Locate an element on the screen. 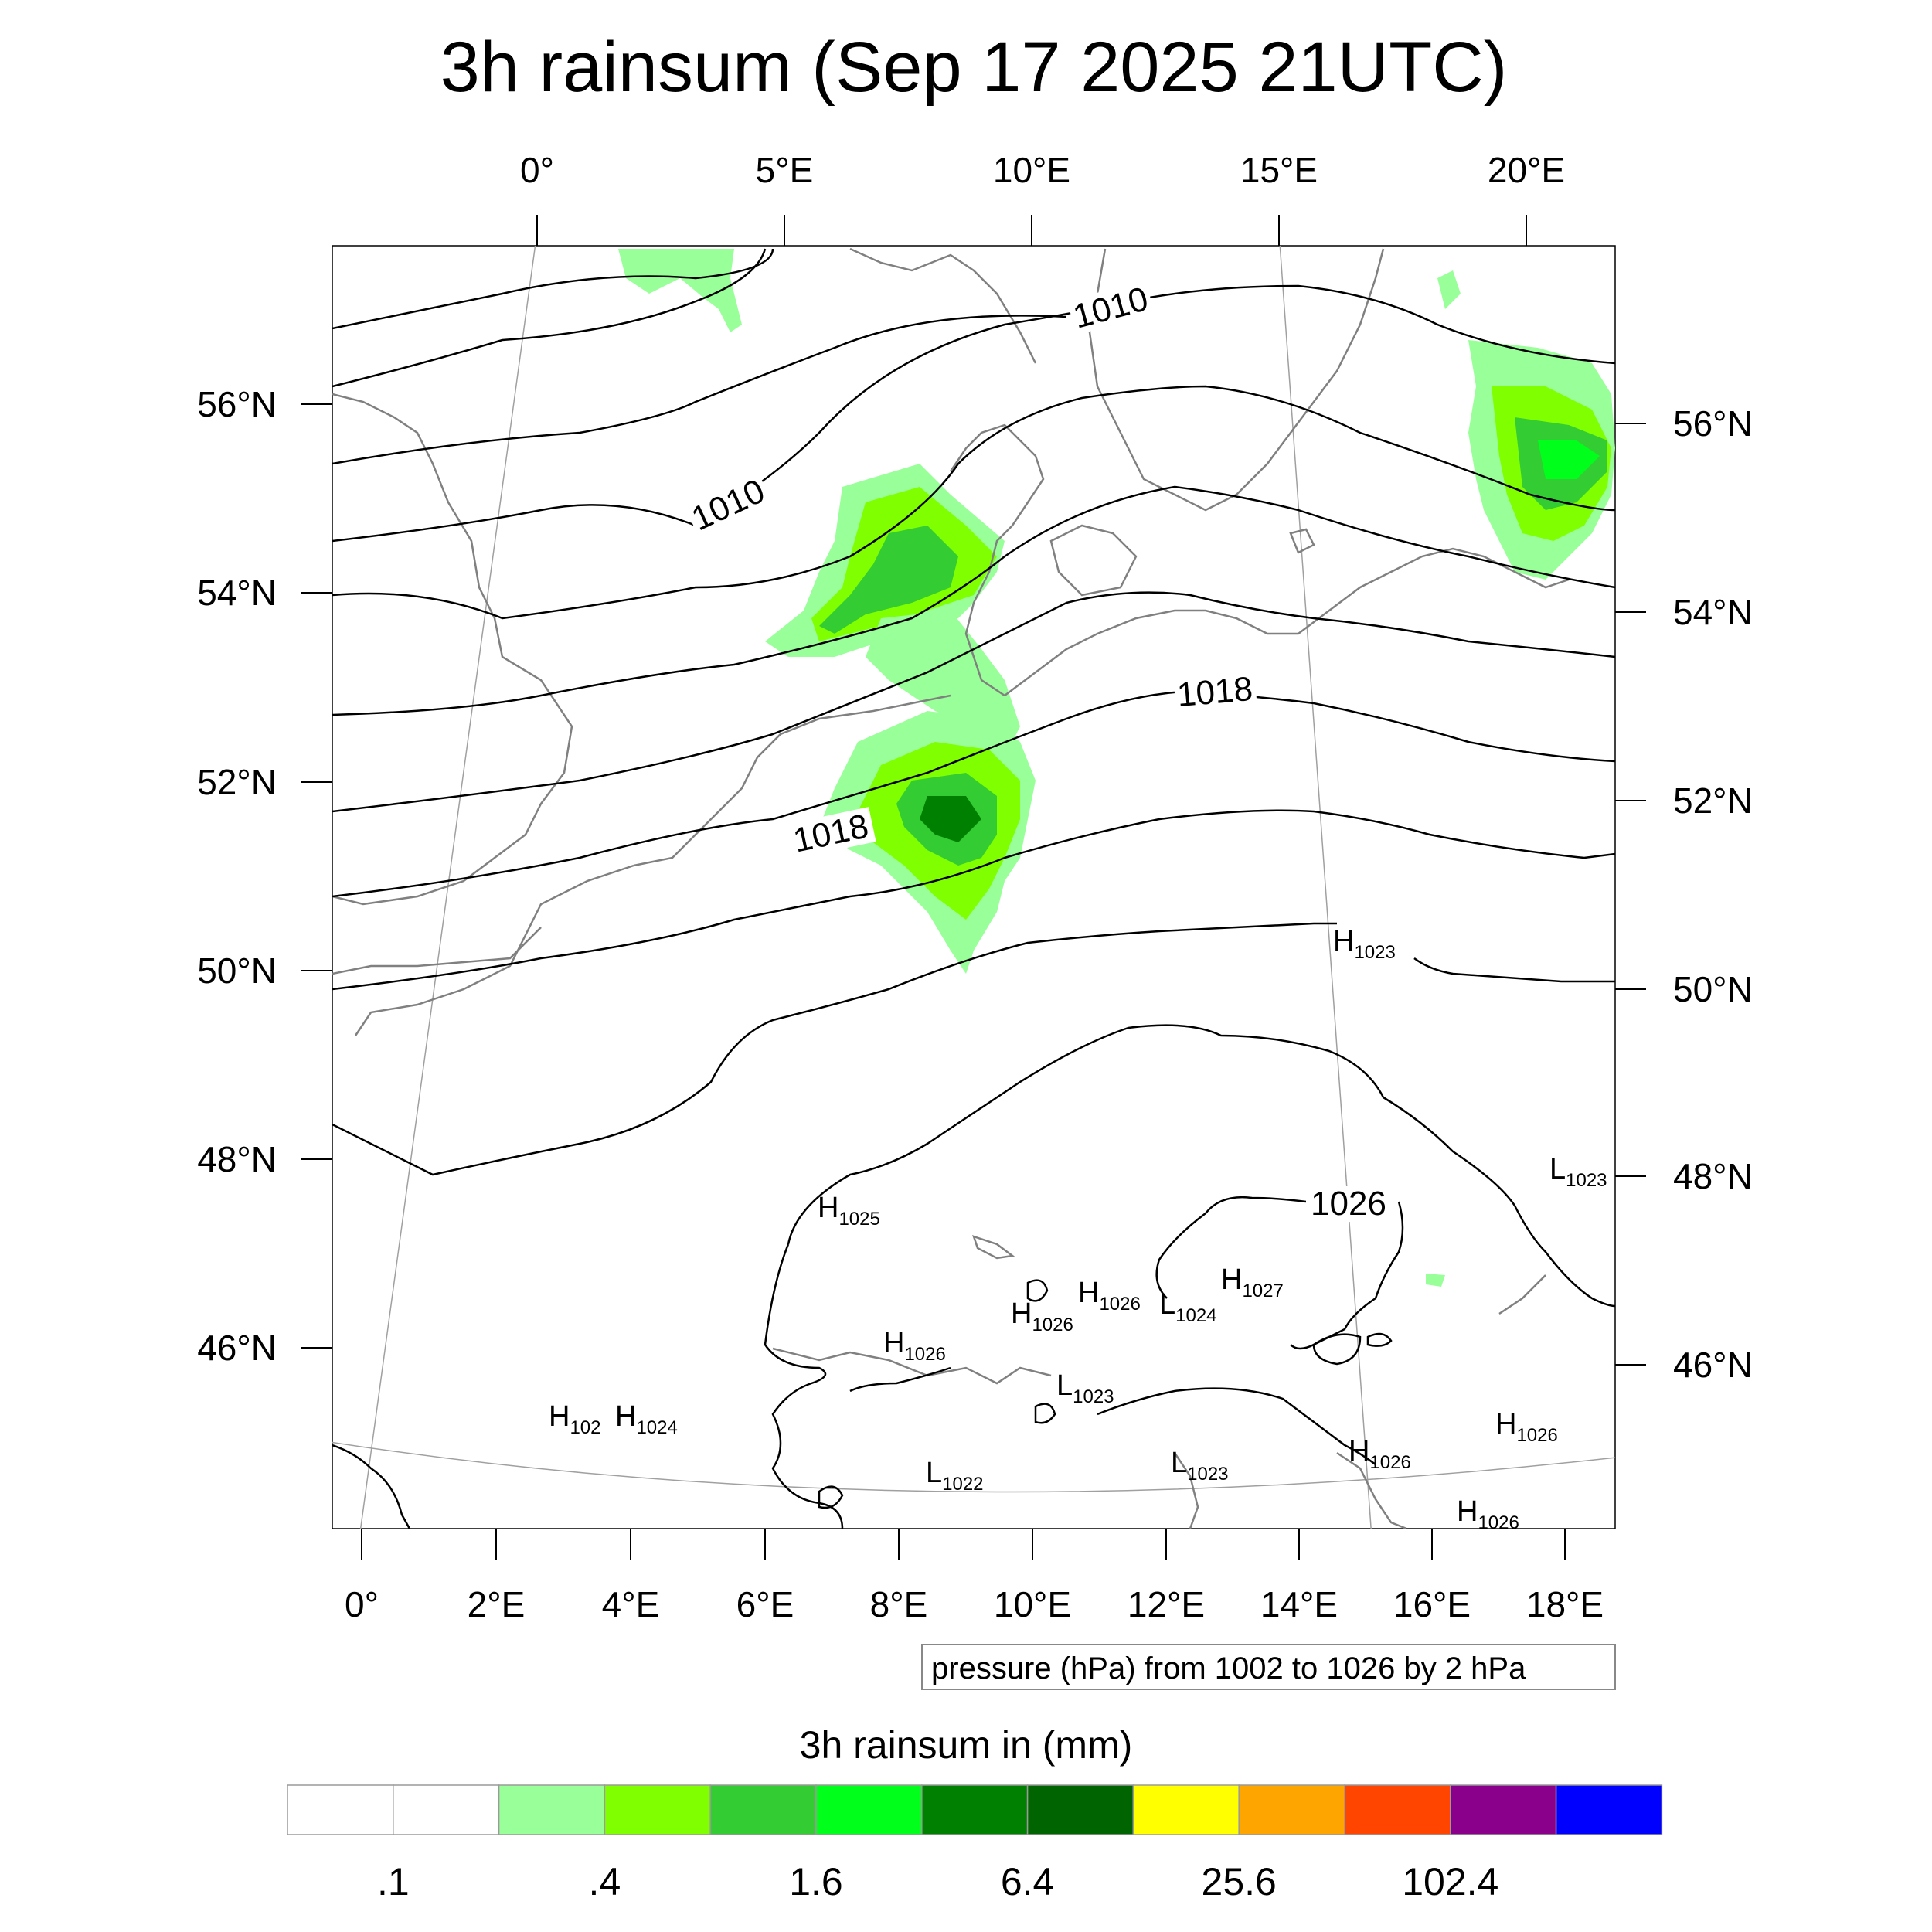  colorbar-labels: .1 .4 1.6 6.4 25.6 102.4 is located at coordinates (937, 1882).